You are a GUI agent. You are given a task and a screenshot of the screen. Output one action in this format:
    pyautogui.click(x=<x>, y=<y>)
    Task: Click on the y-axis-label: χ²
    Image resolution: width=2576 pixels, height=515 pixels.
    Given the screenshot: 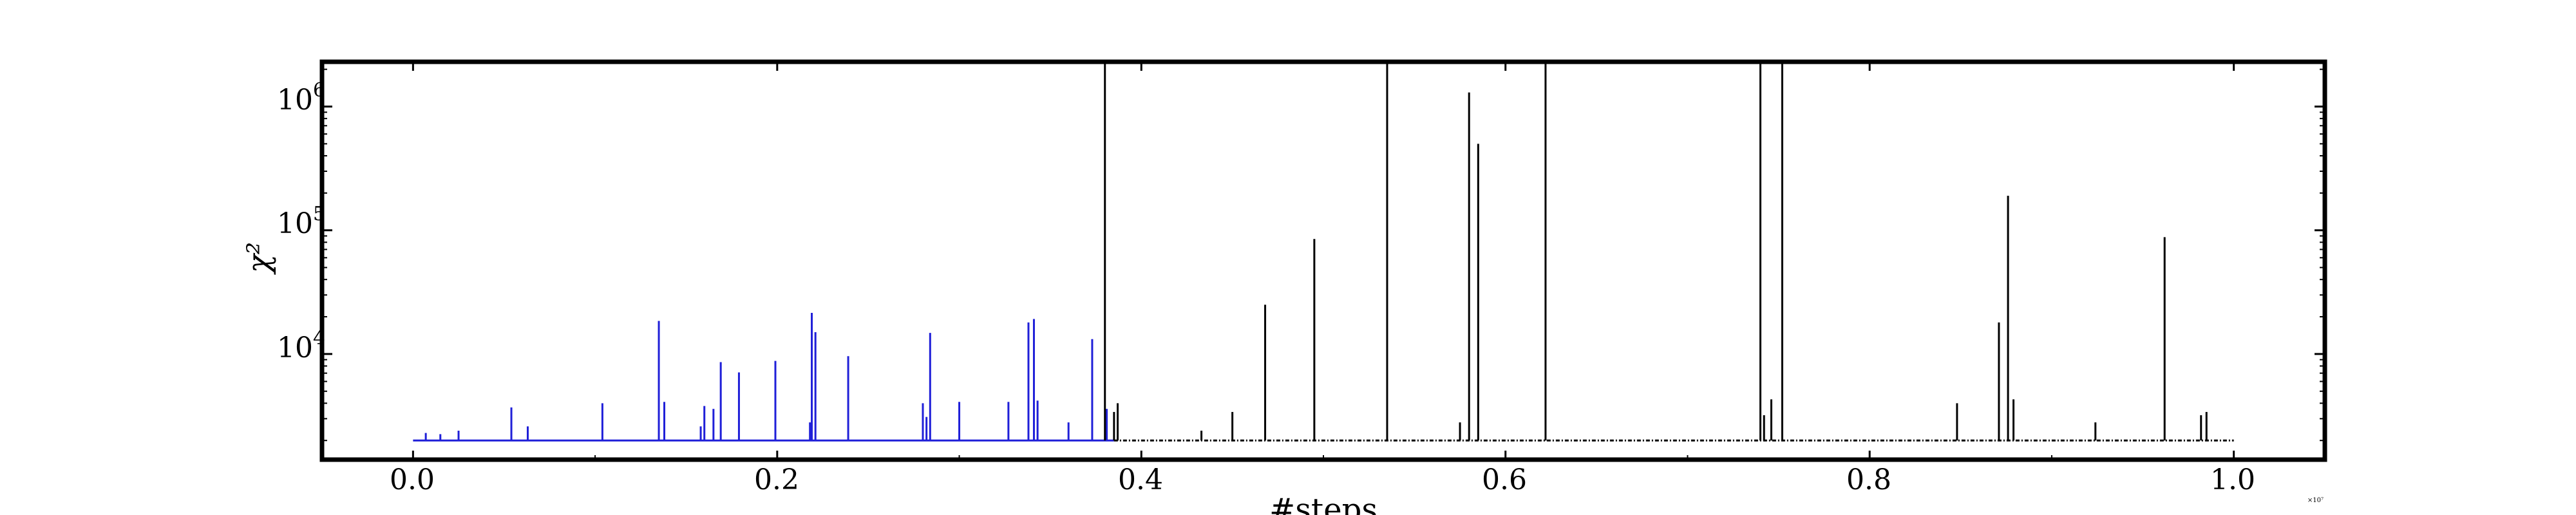 What is the action you would take?
    pyautogui.click(x=259, y=258)
    